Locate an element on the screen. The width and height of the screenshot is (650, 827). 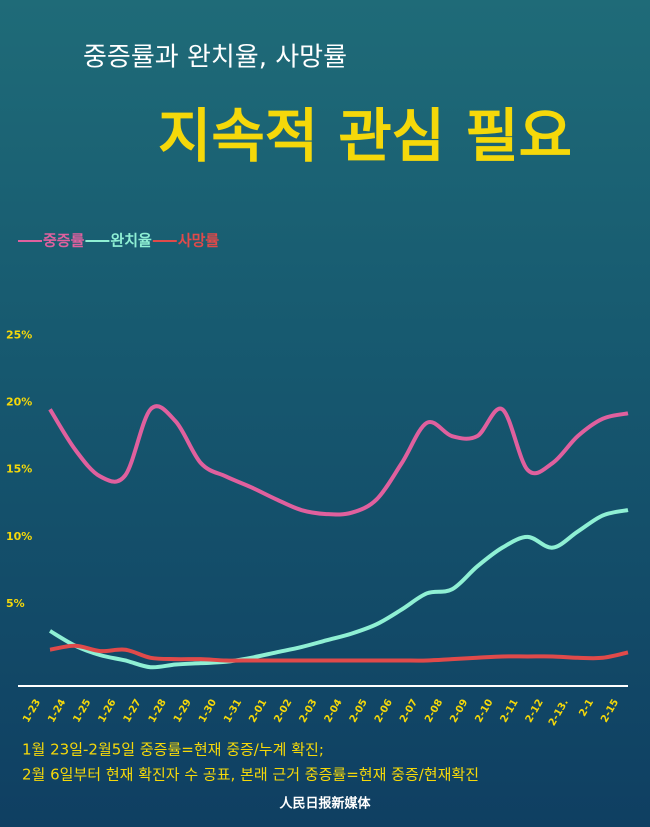
x-tick-label: 1-26 is located at coordinates (108, 710).